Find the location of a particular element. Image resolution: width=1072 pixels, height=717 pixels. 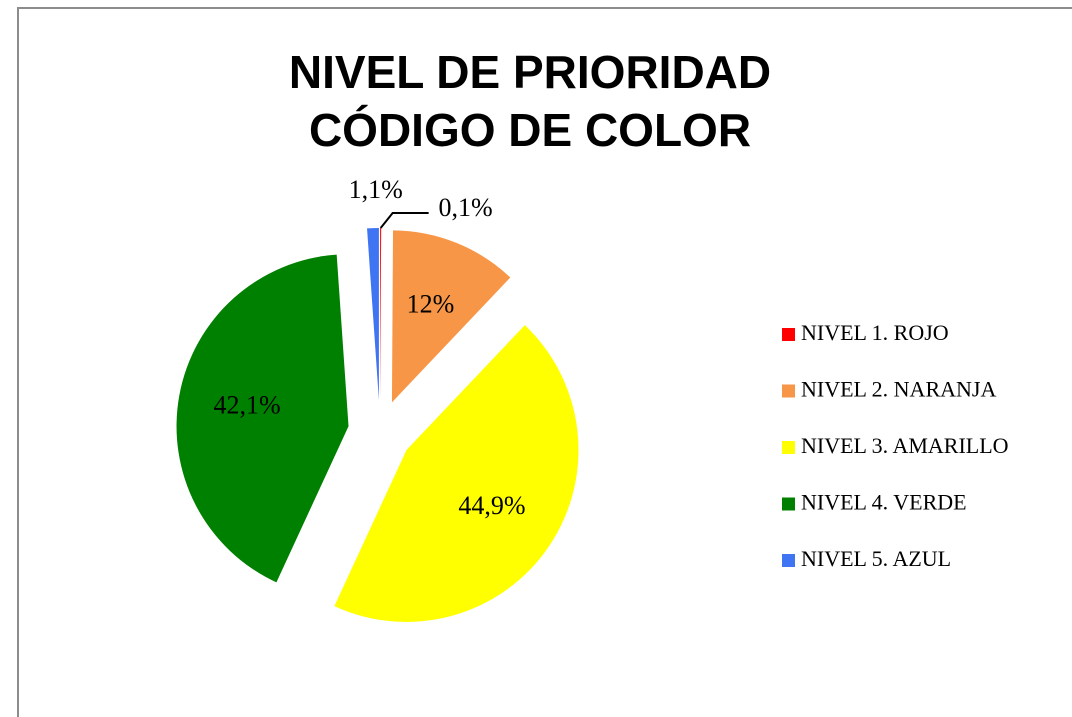

data-label: 12% is located at coordinates (431, 304).